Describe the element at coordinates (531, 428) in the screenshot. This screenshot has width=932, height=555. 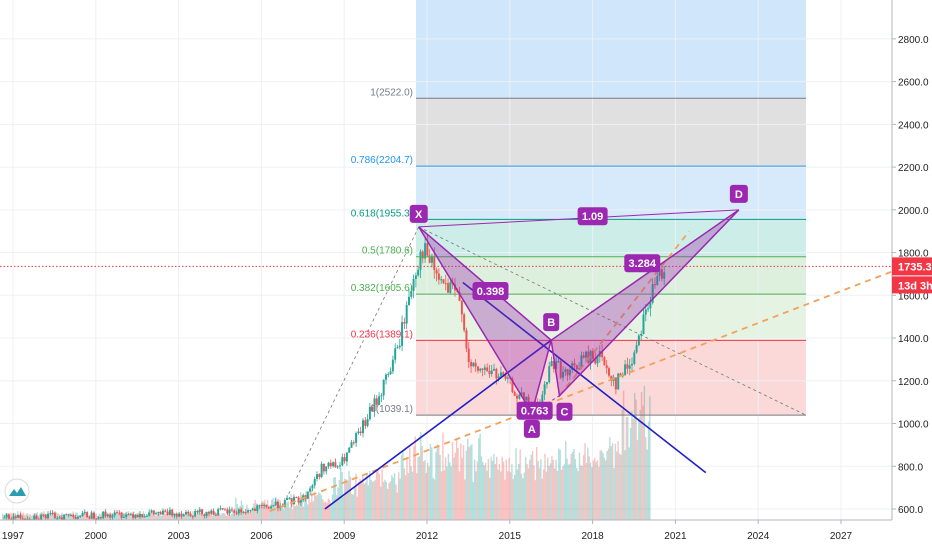
I see `point-label-a-bg` at that location.